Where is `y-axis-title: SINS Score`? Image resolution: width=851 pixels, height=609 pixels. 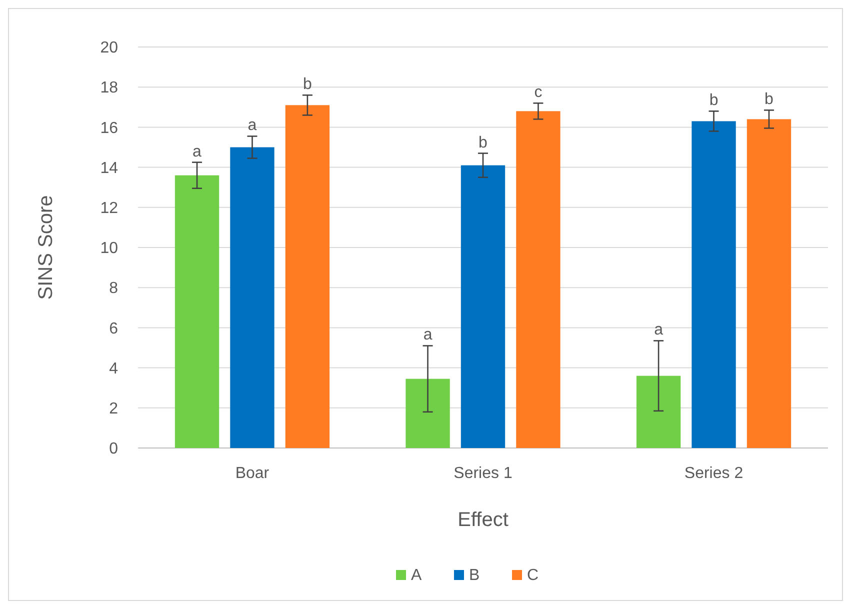 y-axis-title: SINS Score is located at coordinates (46, 247).